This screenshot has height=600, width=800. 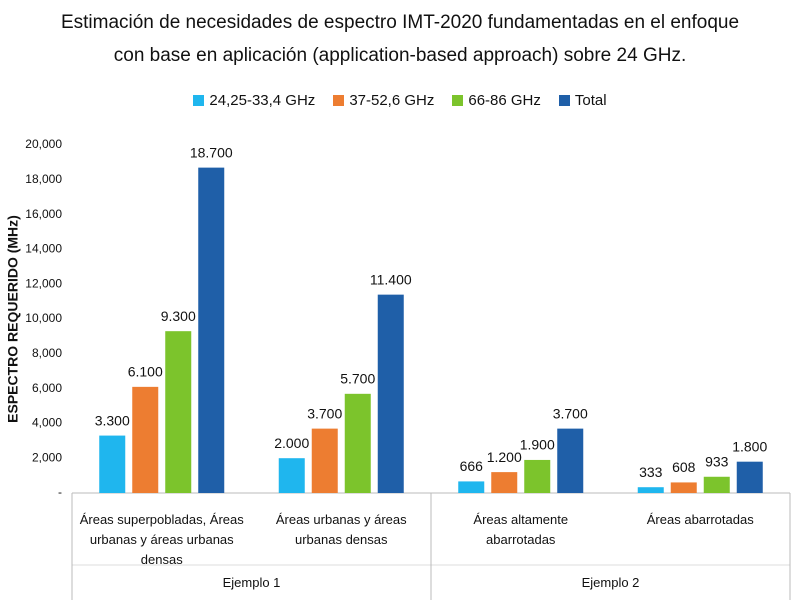 I want to click on legend-item: 66-86 GHz, so click(x=496, y=100).